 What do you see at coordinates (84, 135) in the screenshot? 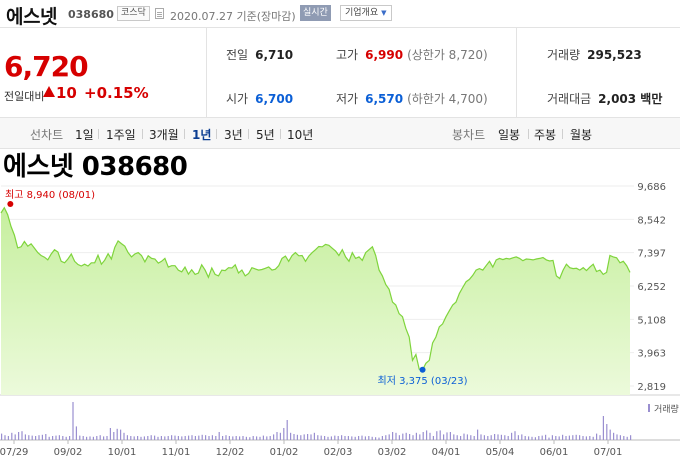
I see `tab-period: 1일` at bounding box center [84, 135].